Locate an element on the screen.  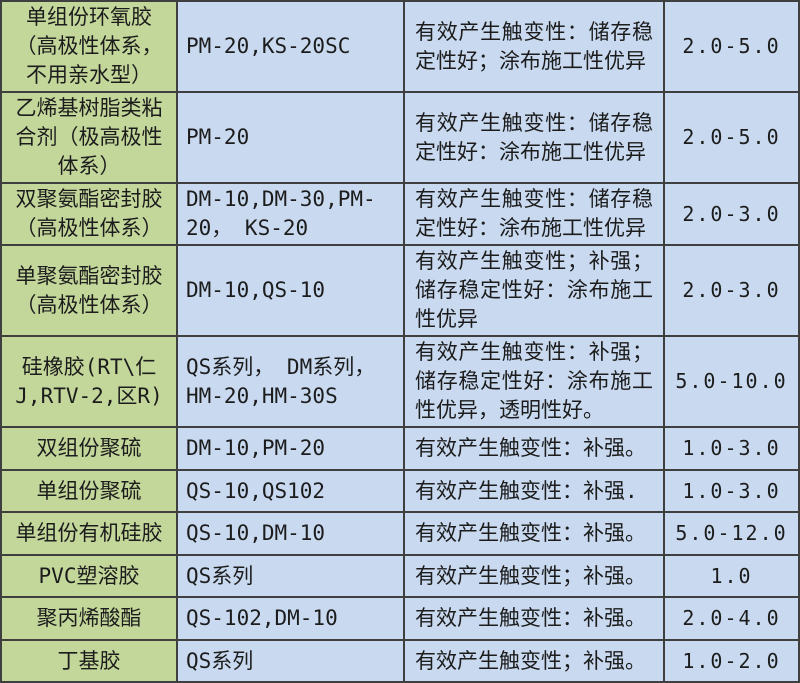
dosage-cell: 5.0-12.0 is located at coordinates (731, 533).